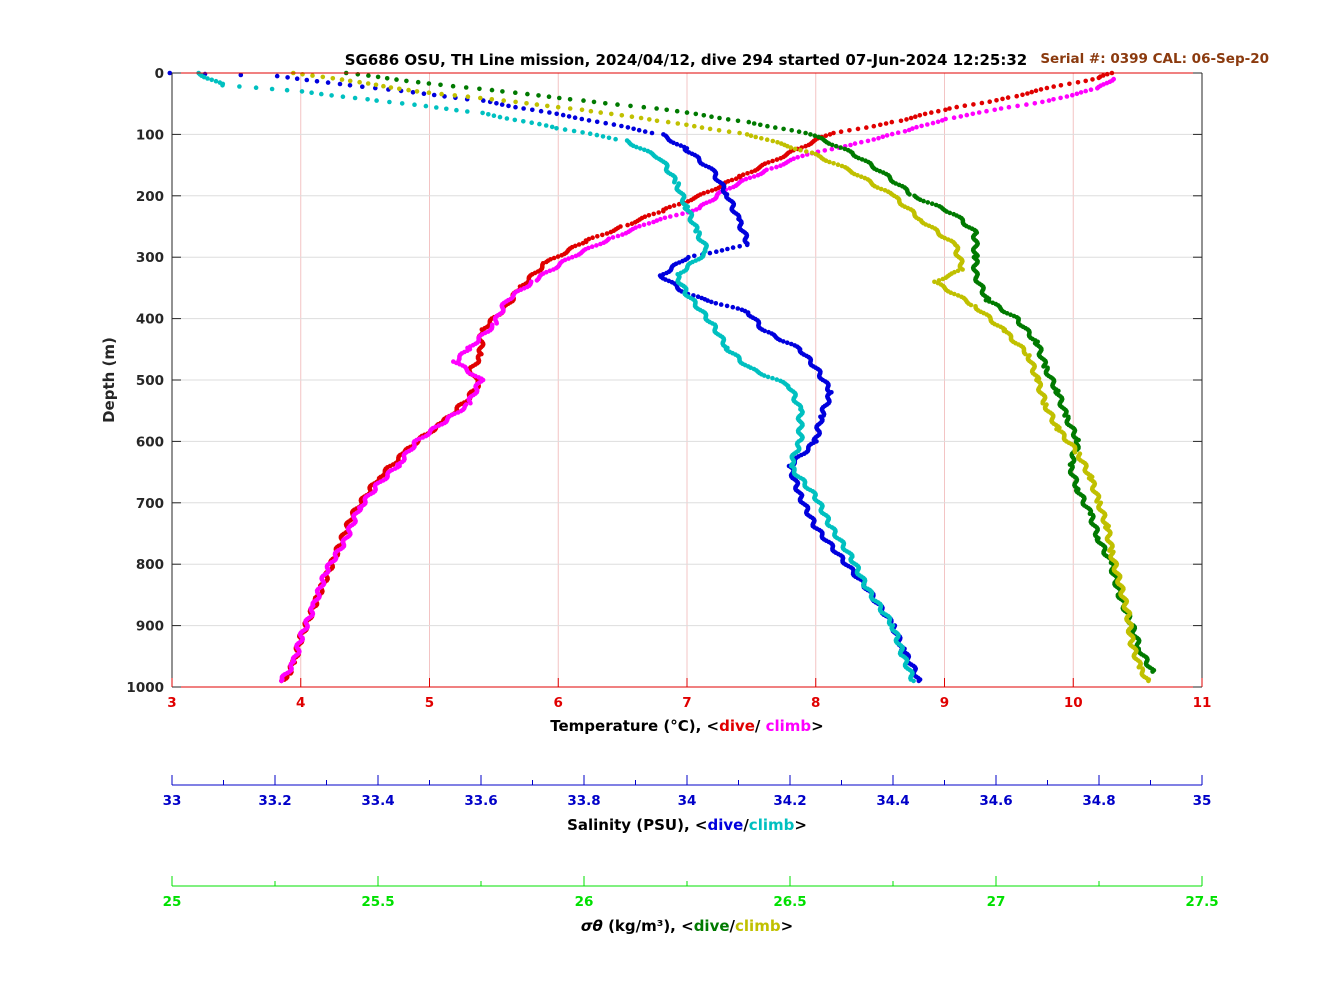 The image size is (1328, 996). What do you see at coordinates (150, 197) in the screenshot?
I see `y-tick-label: 200` at bounding box center [150, 197].